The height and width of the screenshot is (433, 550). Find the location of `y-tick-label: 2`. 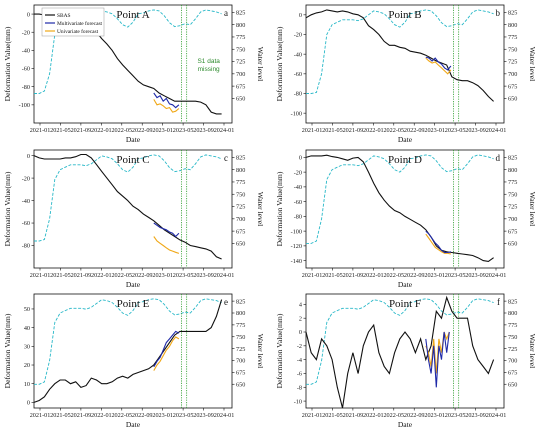

y-tick-label: 2 is located at coordinates (300, 318).